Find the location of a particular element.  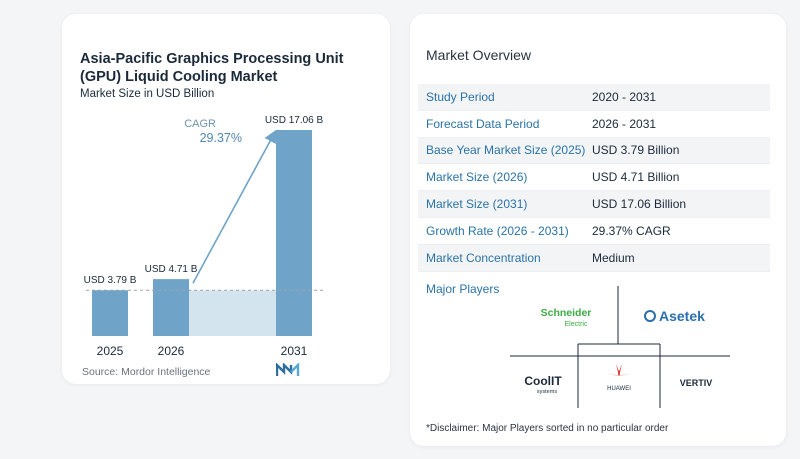

x-tick-2031: 2031 is located at coordinates (294, 351).